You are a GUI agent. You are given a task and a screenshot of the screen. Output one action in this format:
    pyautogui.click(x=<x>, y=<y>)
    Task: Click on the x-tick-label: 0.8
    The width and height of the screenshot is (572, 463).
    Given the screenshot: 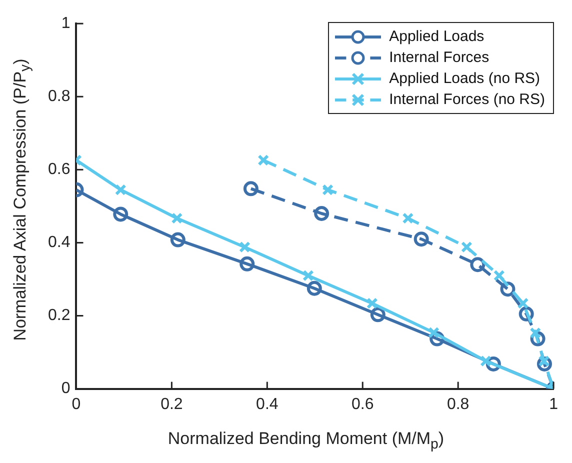 What is the action you would take?
    pyautogui.click(x=458, y=404)
    